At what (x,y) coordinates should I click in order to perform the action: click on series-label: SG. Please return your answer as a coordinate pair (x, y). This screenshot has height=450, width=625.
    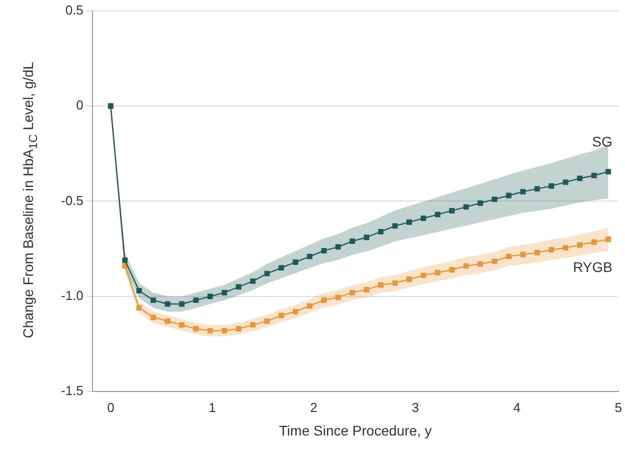
    Looking at the image, I should click on (602, 142).